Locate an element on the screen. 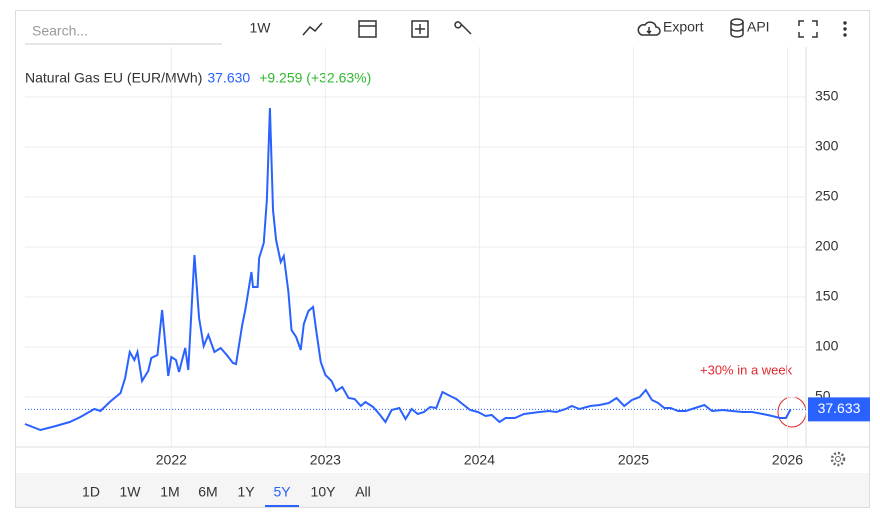 This screenshot has width=880, height=518. x-tick-label: 2022 is located at coordinates (171, 460).